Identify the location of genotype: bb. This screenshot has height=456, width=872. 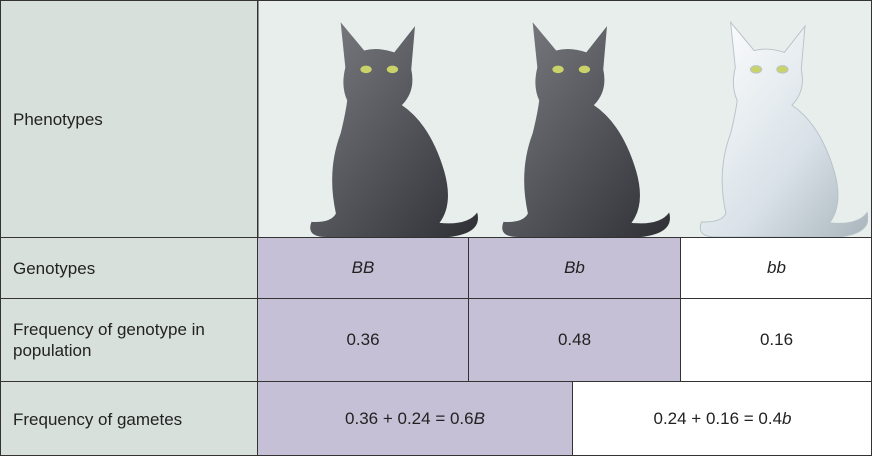
(776, 267).